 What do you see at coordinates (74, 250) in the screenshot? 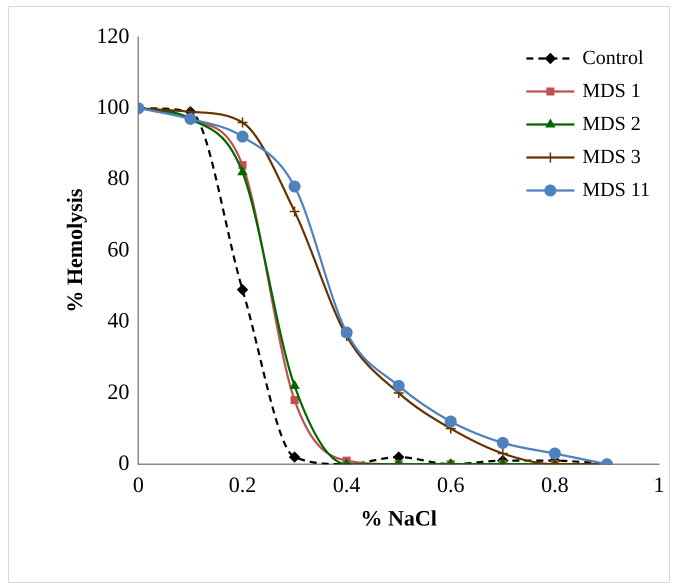
I see `y-axis-title: % Hemolysis` at bounding box center [74, 250].